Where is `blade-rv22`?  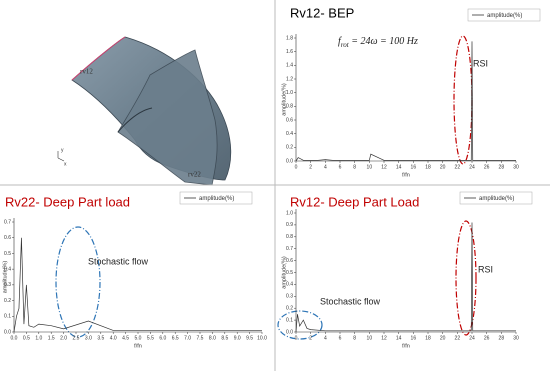 blade-rv22 is located at coordinates (167, 117).